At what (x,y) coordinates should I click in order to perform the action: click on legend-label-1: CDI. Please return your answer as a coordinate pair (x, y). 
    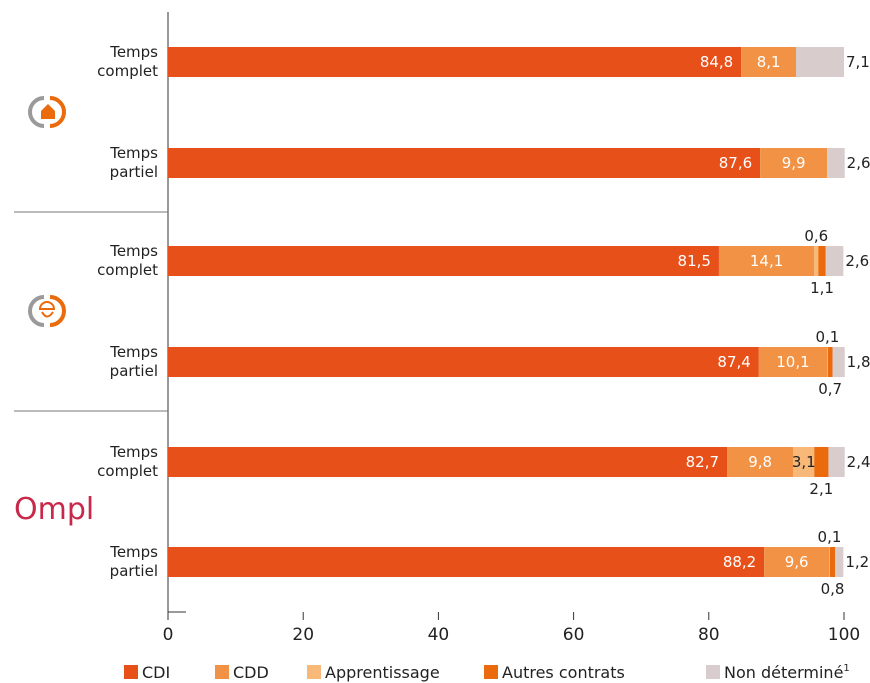
    Looking at the image, I should click on (156, 672).